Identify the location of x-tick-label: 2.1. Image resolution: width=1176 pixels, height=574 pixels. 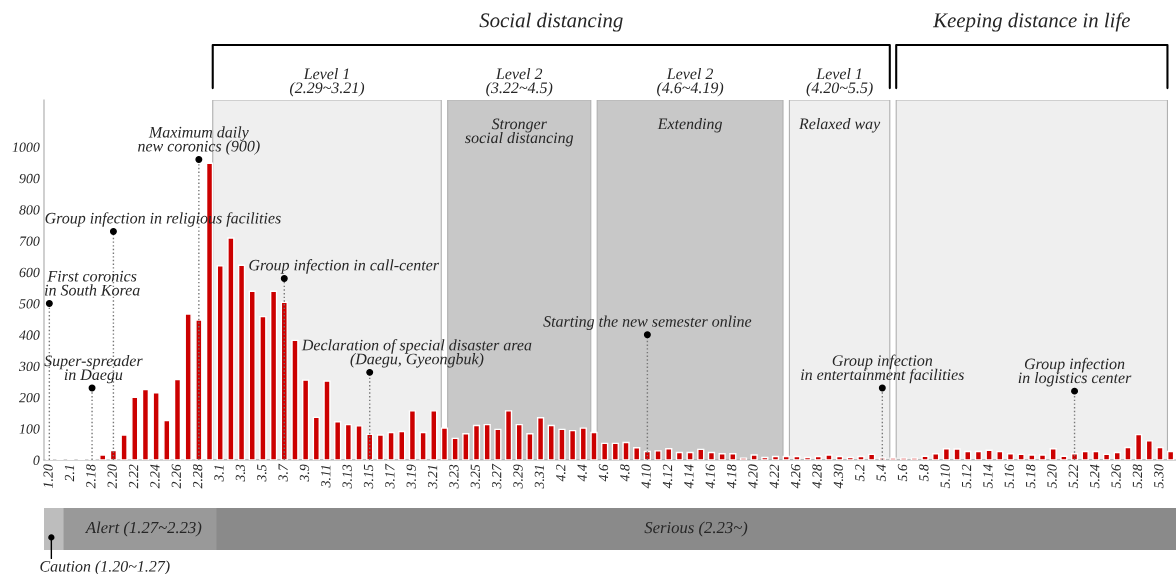
(69, 473).